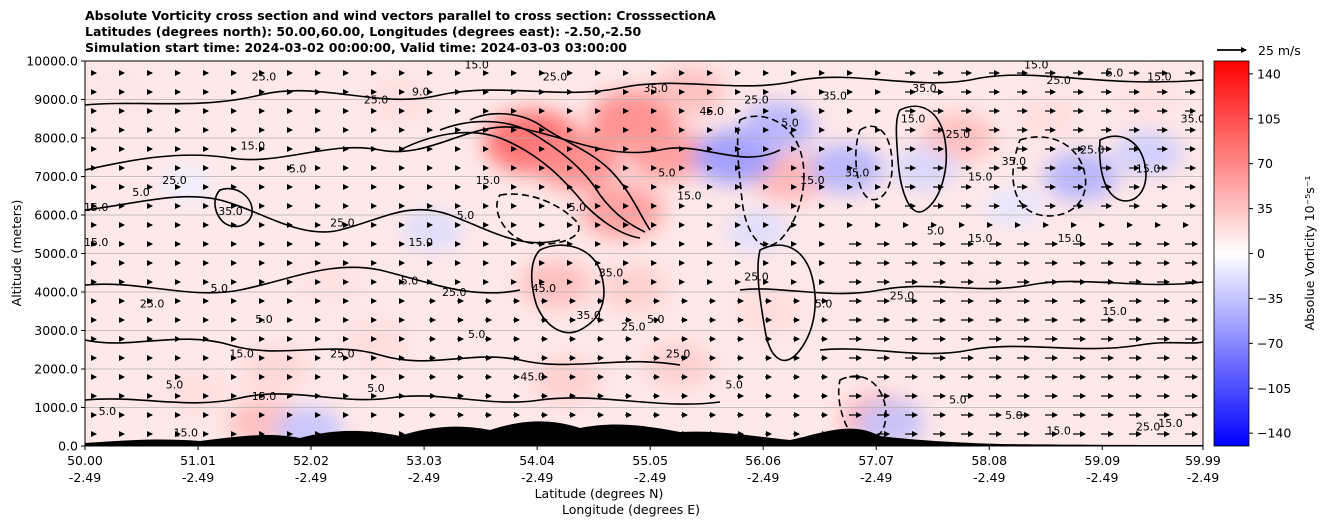  What do you see at coordinates (56, 176) in the screenshot?
I see `y-tick-label: 7000.0` at bounding box center [56, 176].